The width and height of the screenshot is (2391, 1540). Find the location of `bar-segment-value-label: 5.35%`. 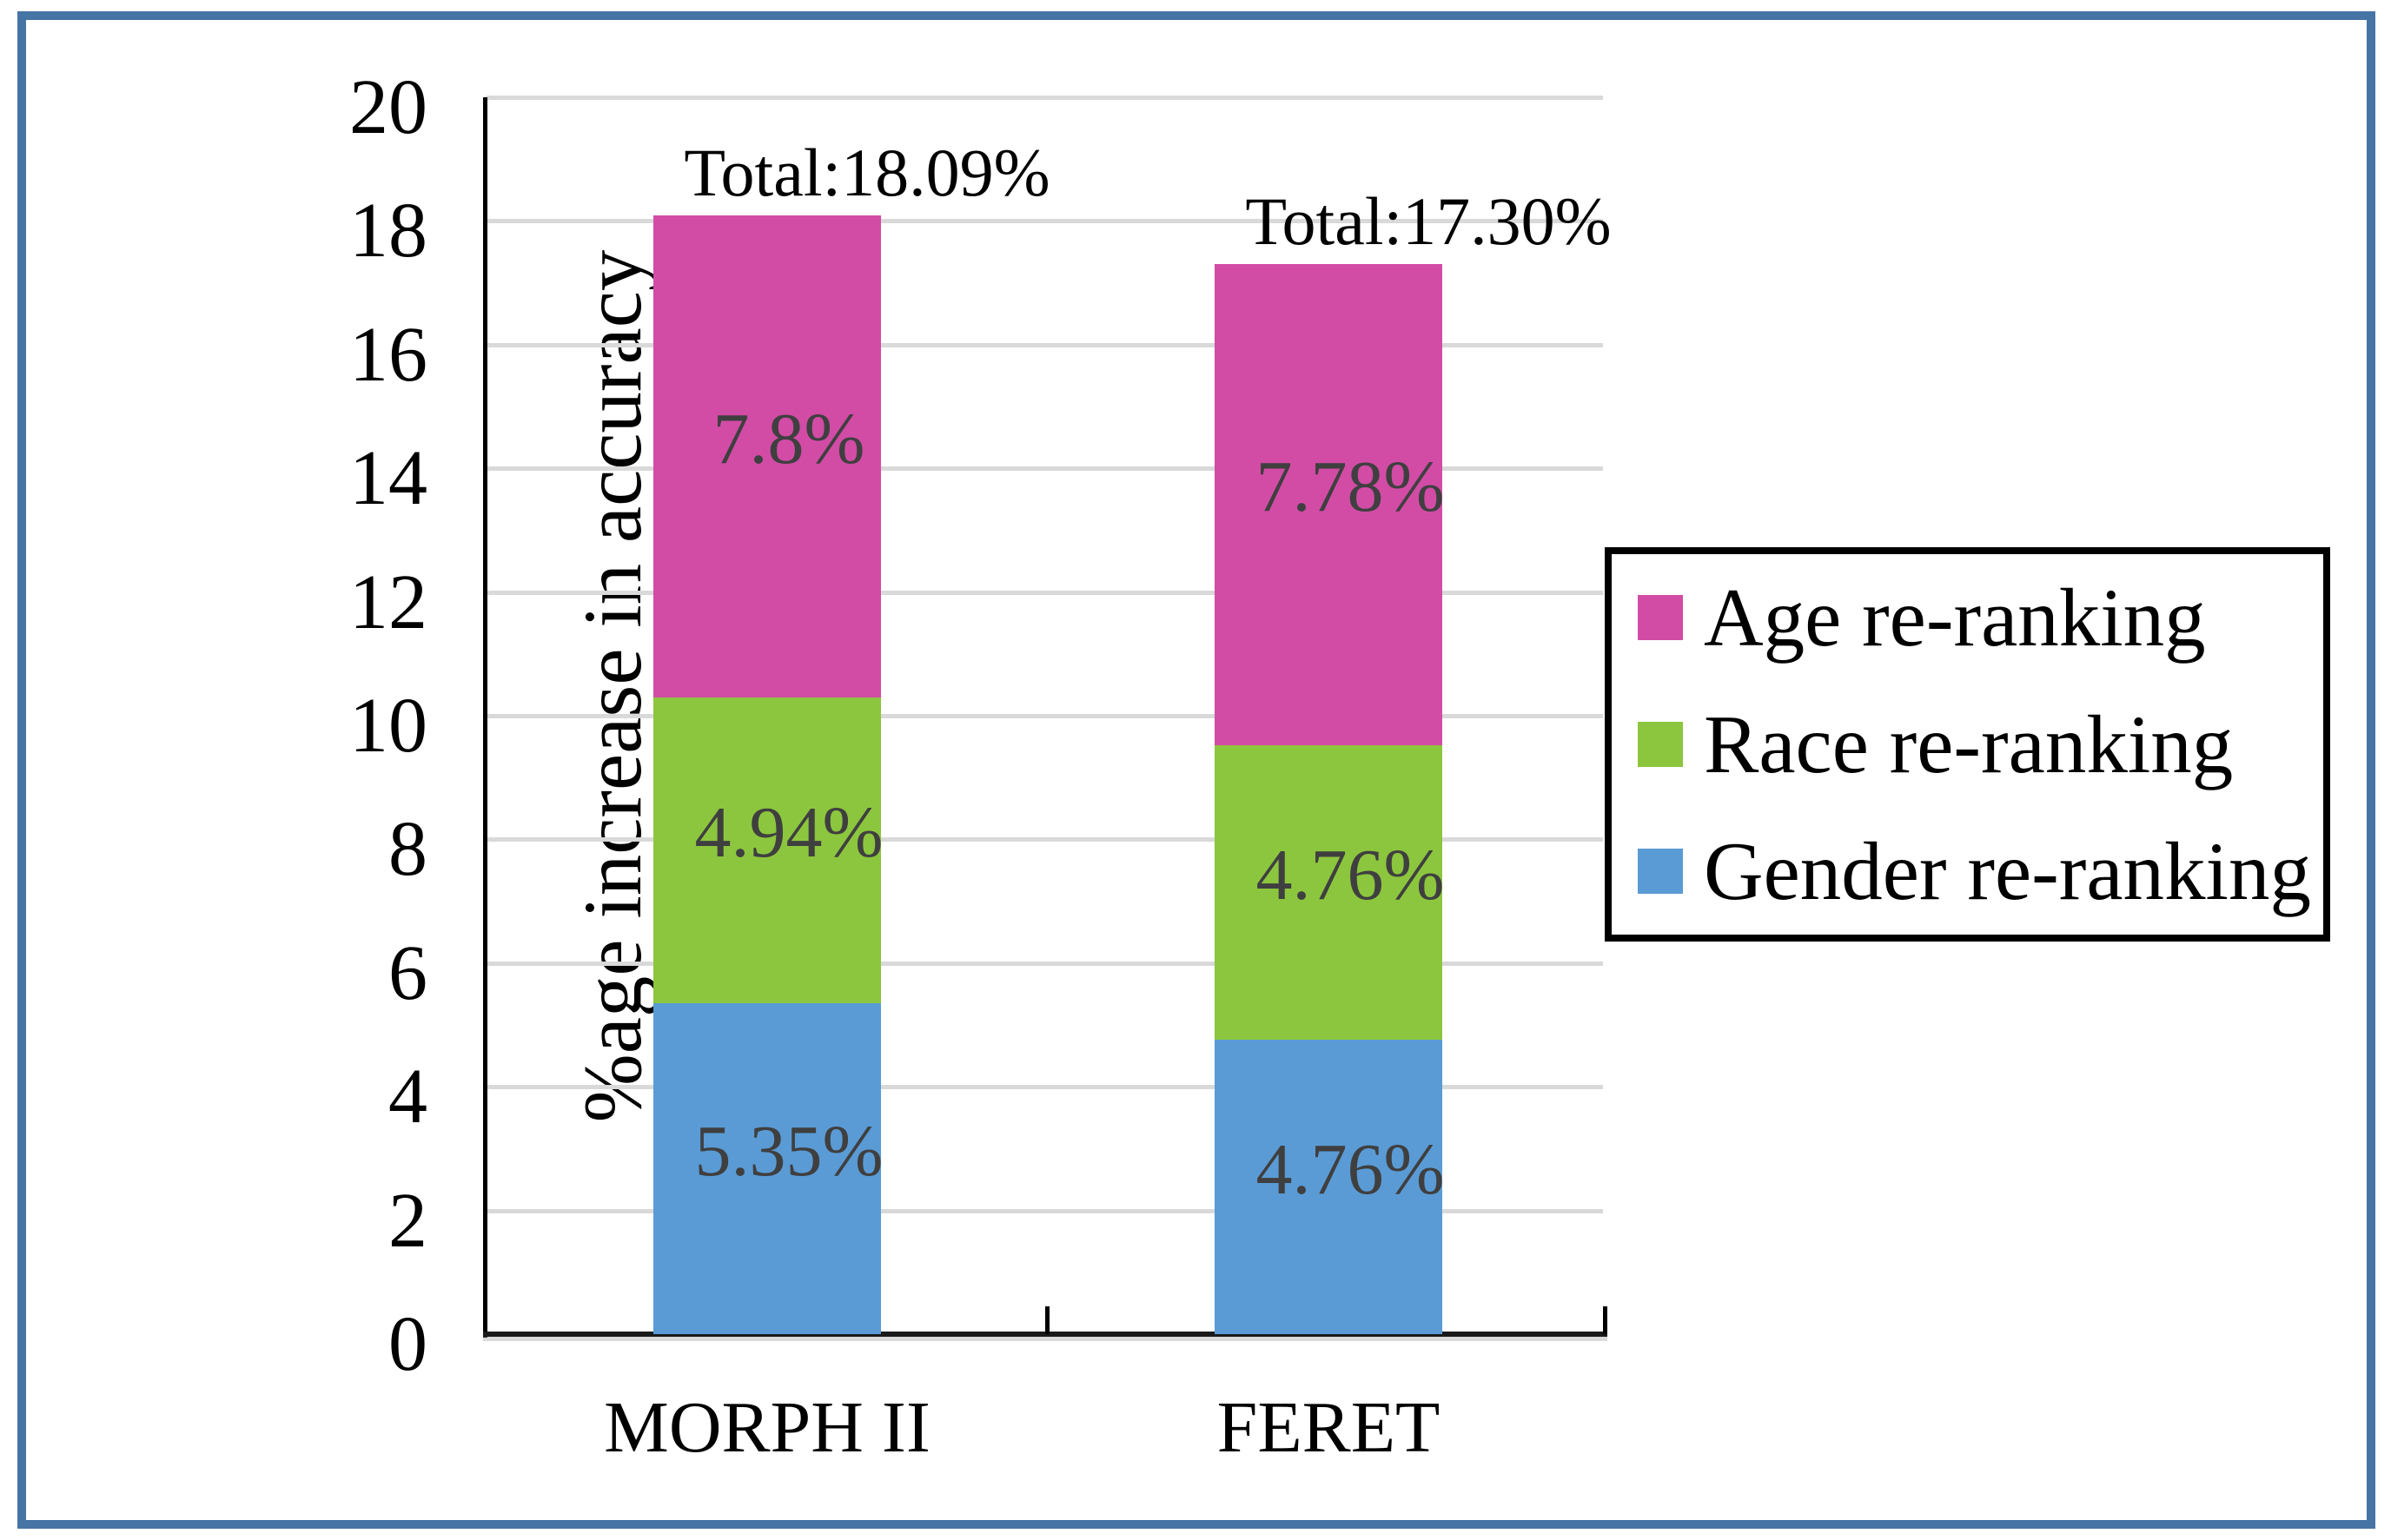

bar-segment-value-label: 5.35% is located at coordinates (789, 1151).